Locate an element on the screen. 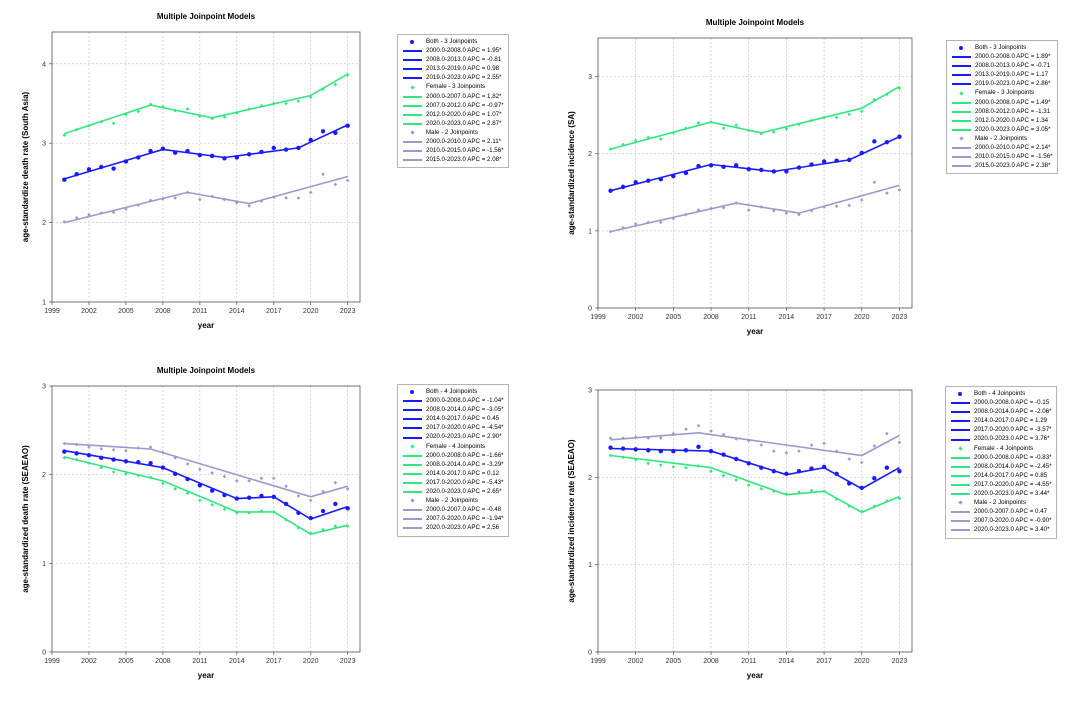 The height and width of the screenshot is (721, 1080). legend-segment-label: 2014.0-2017.0 APC = 0.85 is located at coordinates (1011, 475).